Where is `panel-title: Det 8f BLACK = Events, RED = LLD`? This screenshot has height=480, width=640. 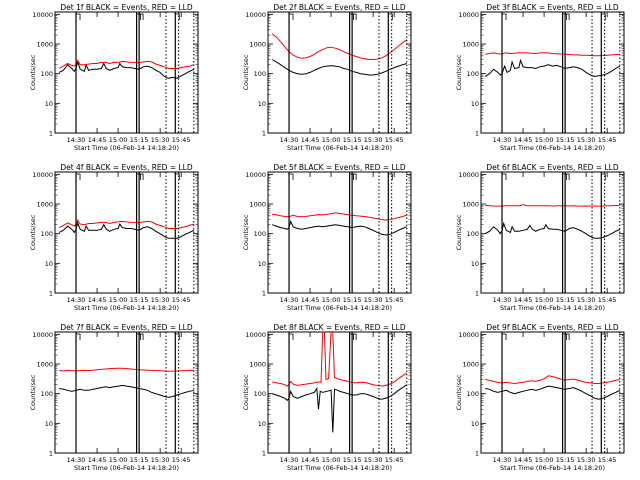
panel-title: Det 8f BLACK = Events, RED = LLD is located at coordinates (339, 327).